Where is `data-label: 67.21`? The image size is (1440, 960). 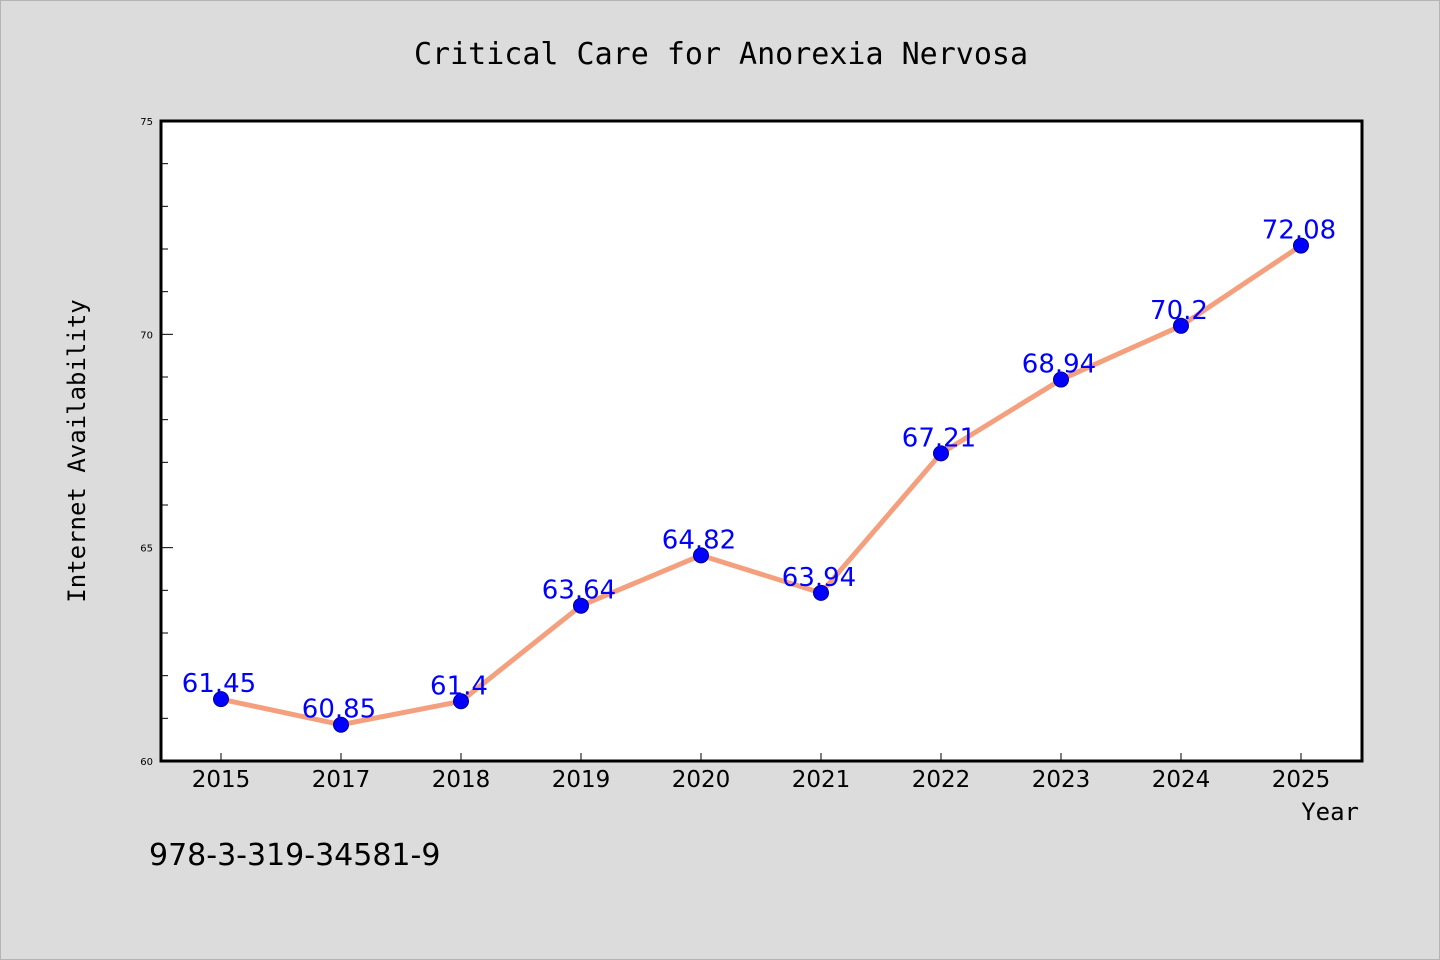
data-label: 67.21 is located at coordinates (939, 438).